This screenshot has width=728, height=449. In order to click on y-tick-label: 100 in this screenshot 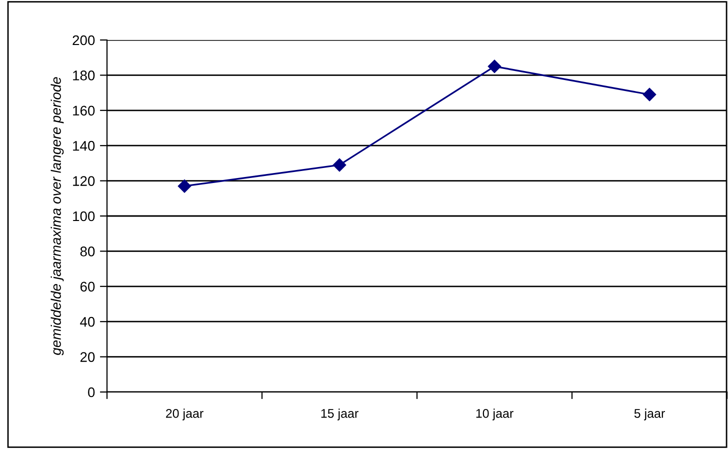, I will do `click(84, 216)`.